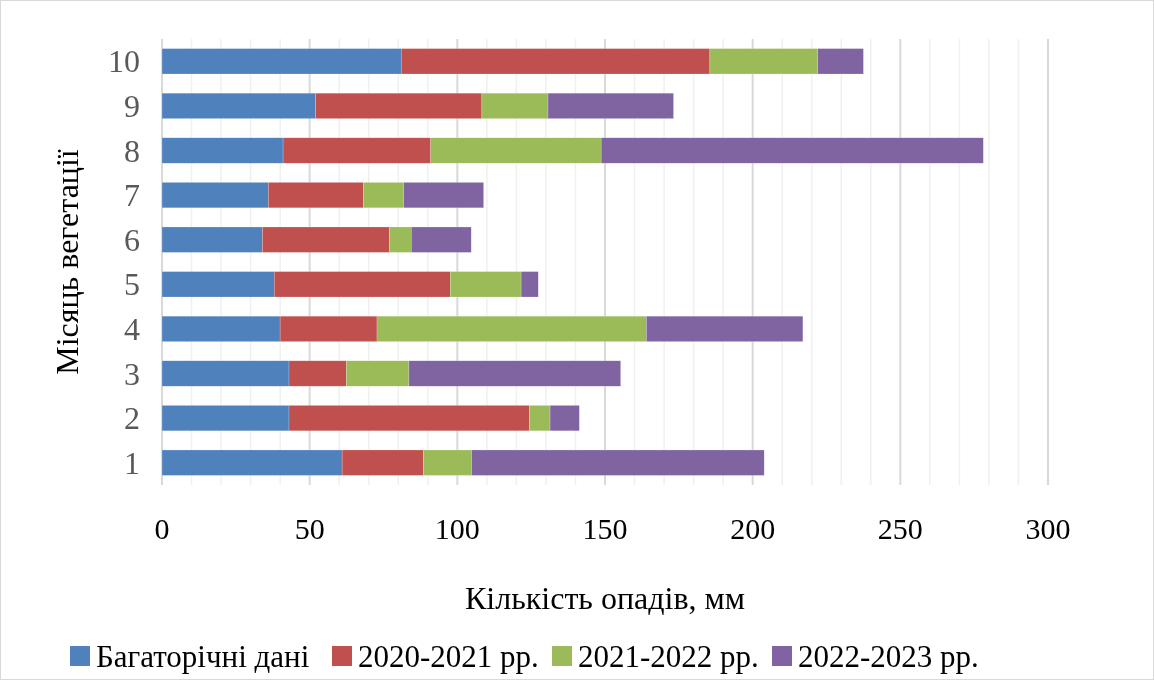 The height and width of the screenshot is (680, 1154). Describe the element at coordinates (753, 528) in the screenshot. I see `x-tick-label: 200` at that location.